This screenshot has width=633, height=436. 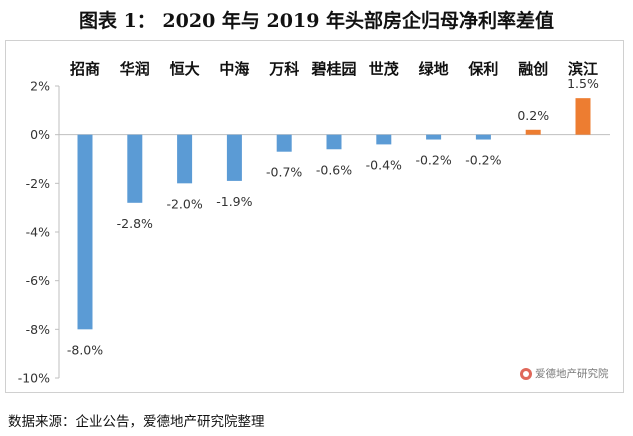 I want to click on y-tick-label: 2%, so click(x=40, y=86).